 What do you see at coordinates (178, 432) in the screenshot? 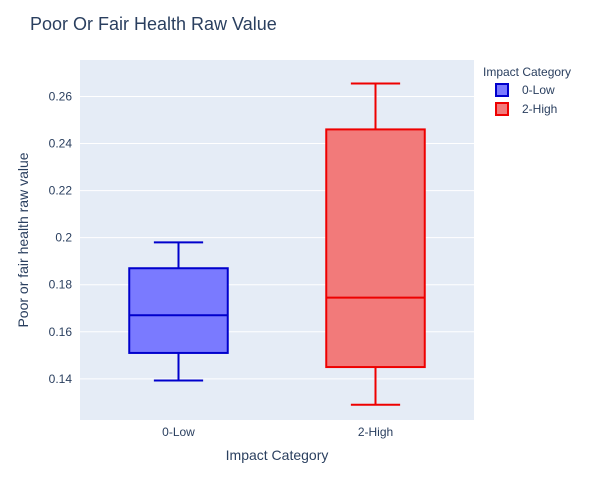
I see `x-tick-label: 0-Low` at bounding box center [178, 432].